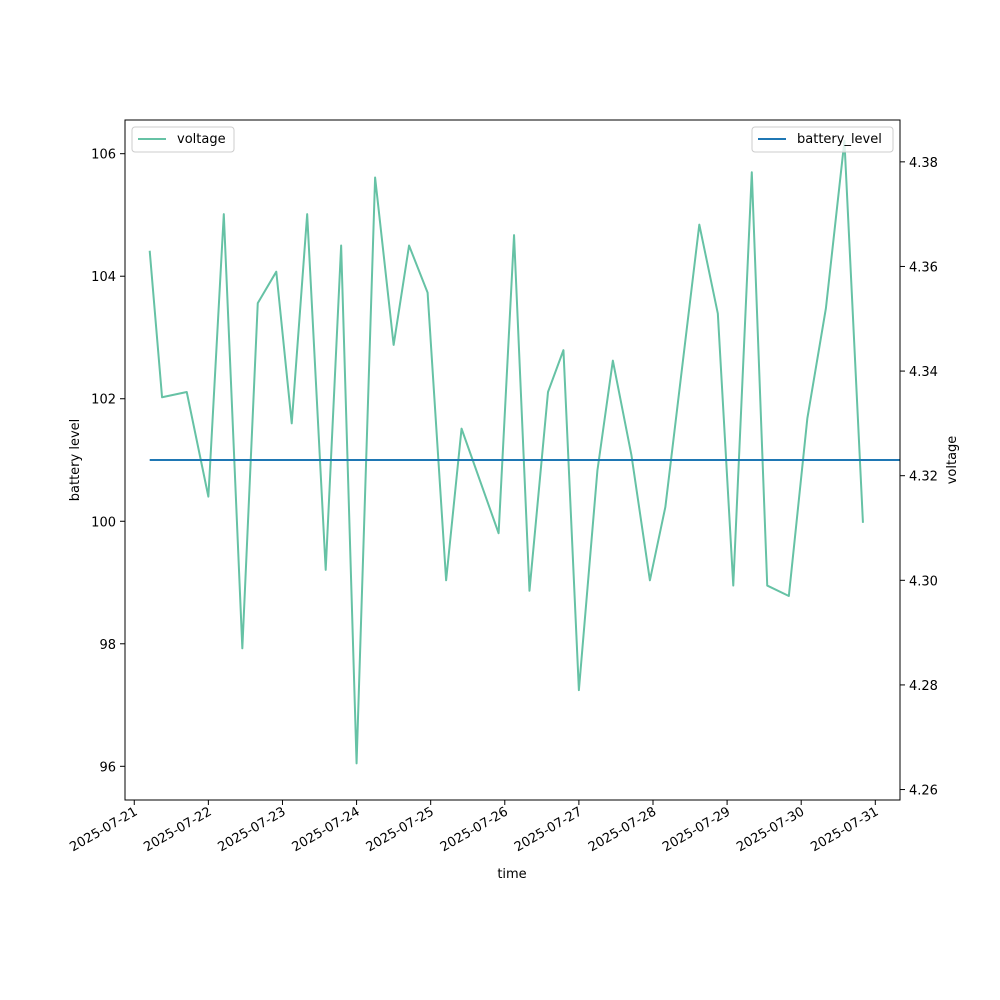 This screenshot has width=1000, height=1000. I want to click on y-axis-label-left: battery level, so click(75, 460).